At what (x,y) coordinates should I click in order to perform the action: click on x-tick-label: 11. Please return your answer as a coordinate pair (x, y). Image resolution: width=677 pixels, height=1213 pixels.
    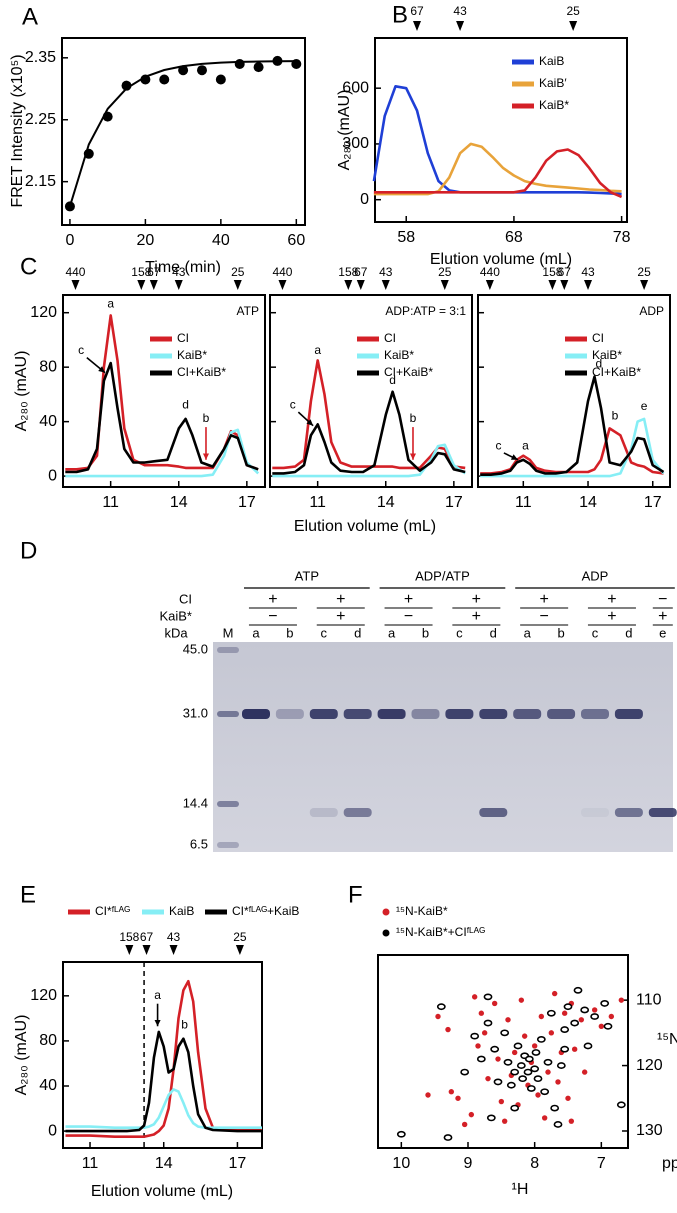
    Looking at the image, I should click on (110, 502).